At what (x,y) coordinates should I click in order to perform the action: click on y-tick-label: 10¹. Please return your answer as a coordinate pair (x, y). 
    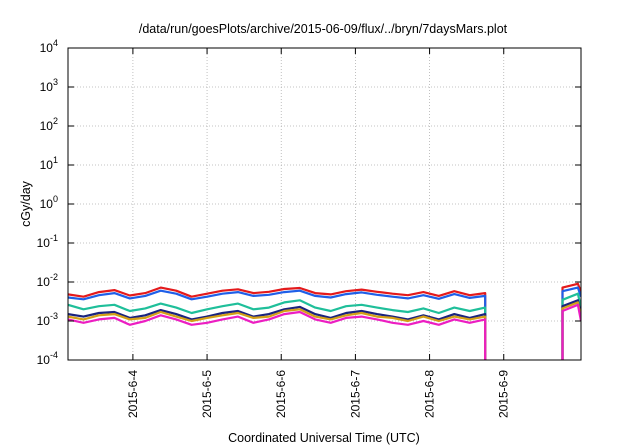
    Looking at the image, I should click on (49, 163).